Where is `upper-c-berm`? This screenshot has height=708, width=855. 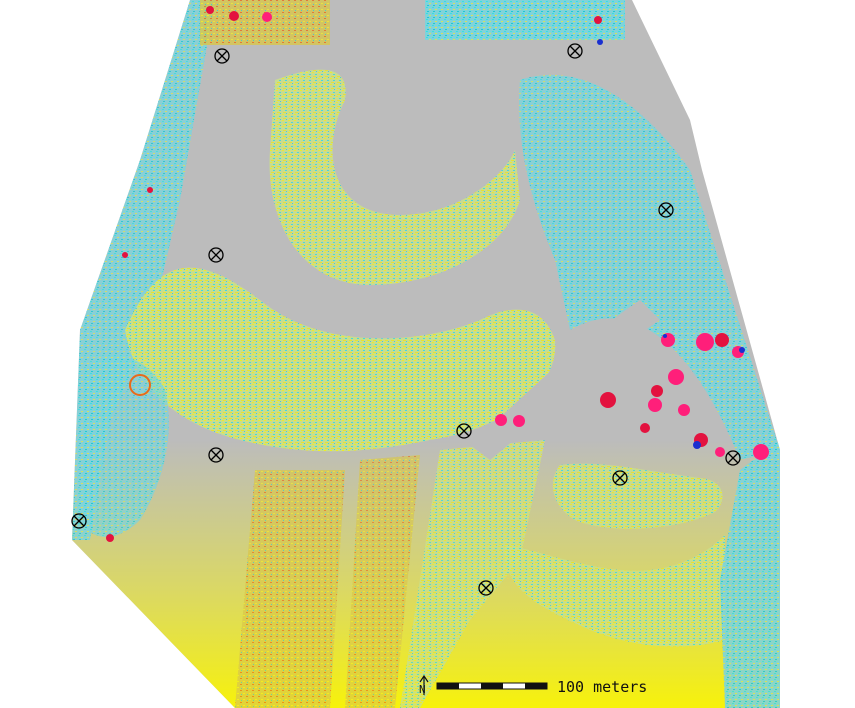
upper-c-berm is located at coordinates (394, 177).